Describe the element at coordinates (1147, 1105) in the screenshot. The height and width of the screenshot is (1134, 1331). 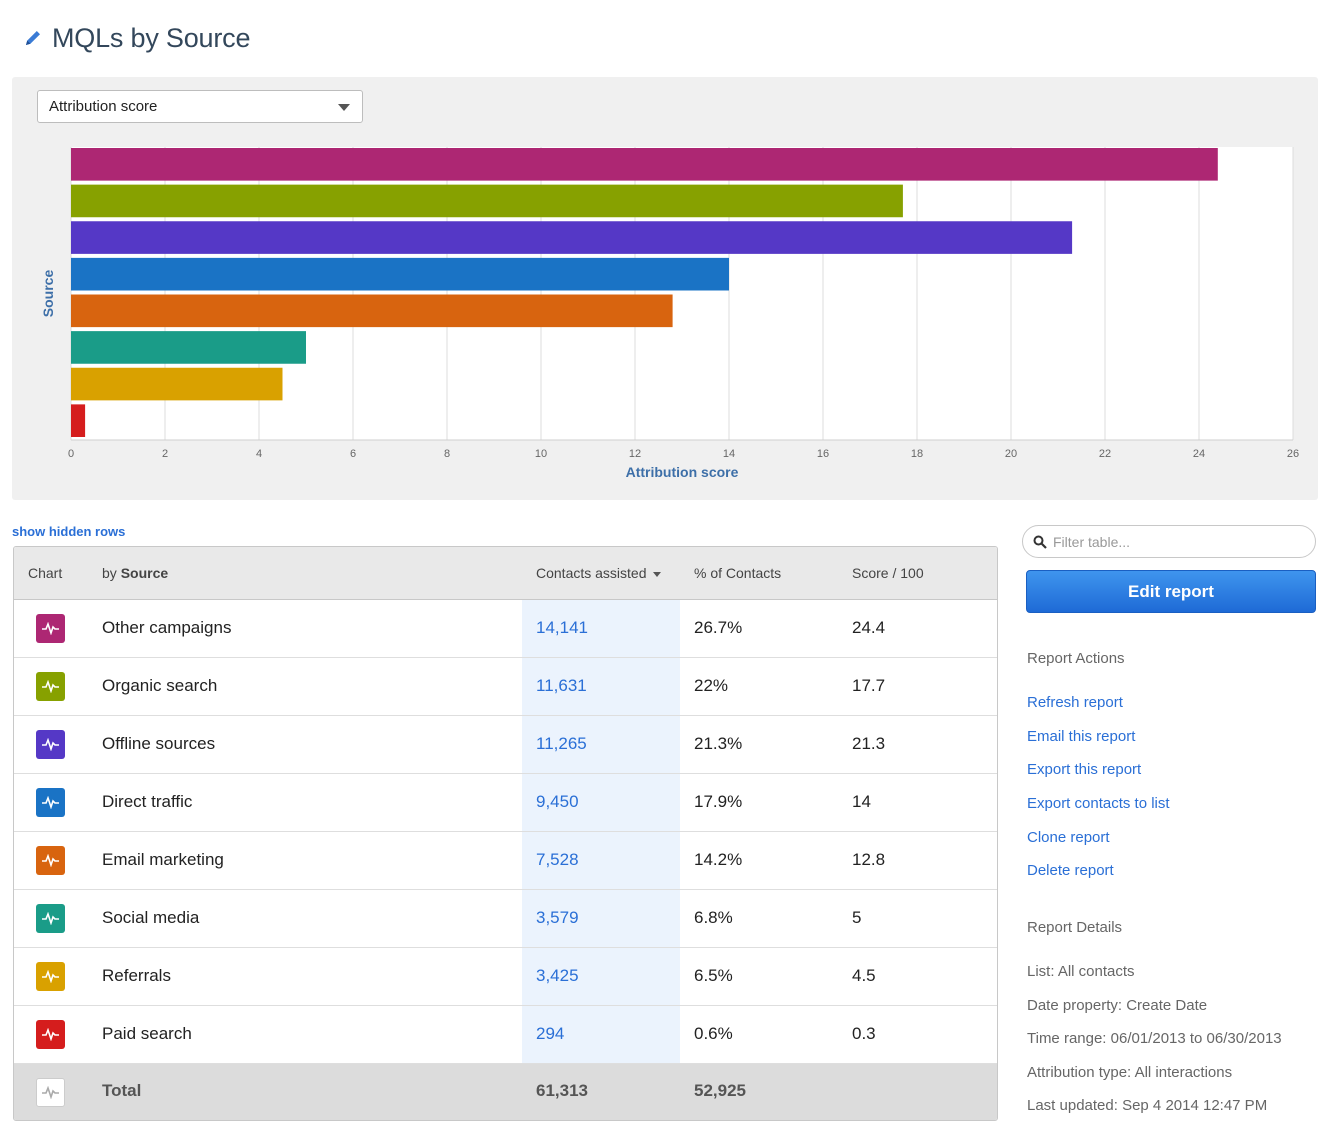
I see `detail-last-updated: Last updated: Sep 4 2014 12:47 PM` at that location.